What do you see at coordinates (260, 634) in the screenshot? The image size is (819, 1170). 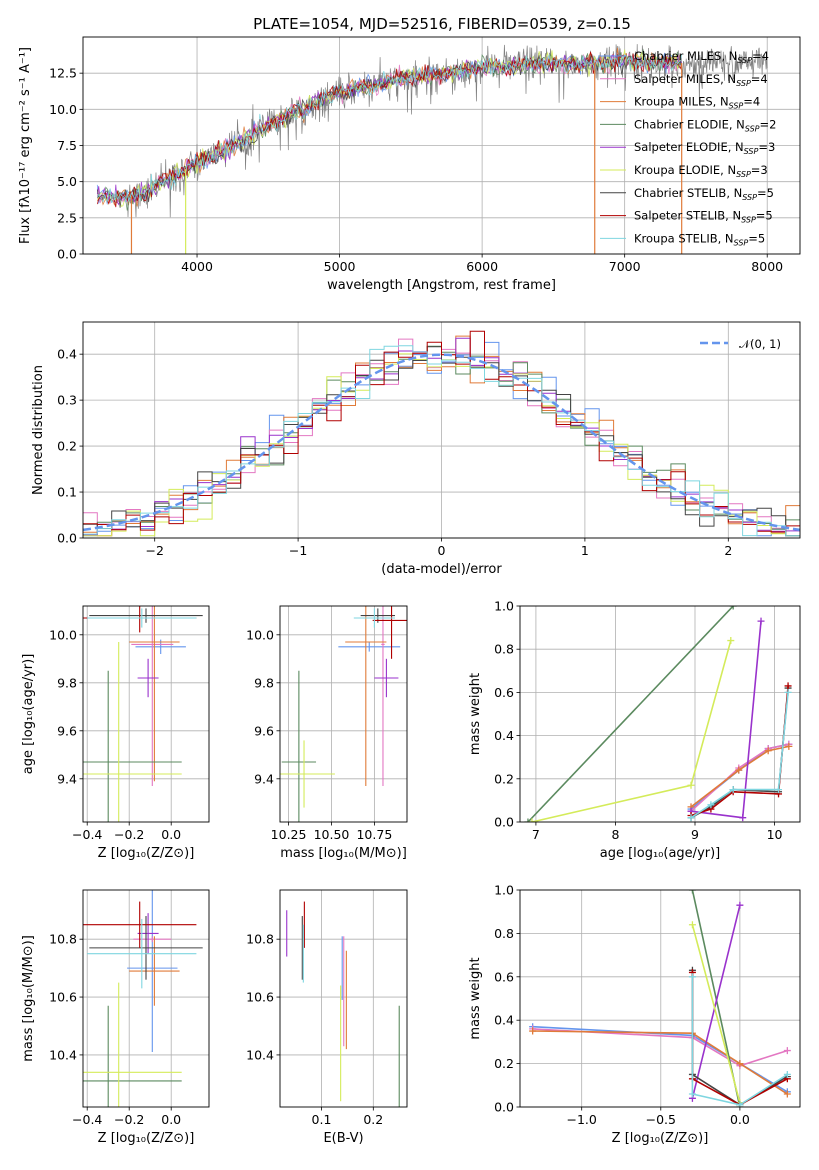 I see `y-tick-label: 10.0` at bounding box center [260, 634].